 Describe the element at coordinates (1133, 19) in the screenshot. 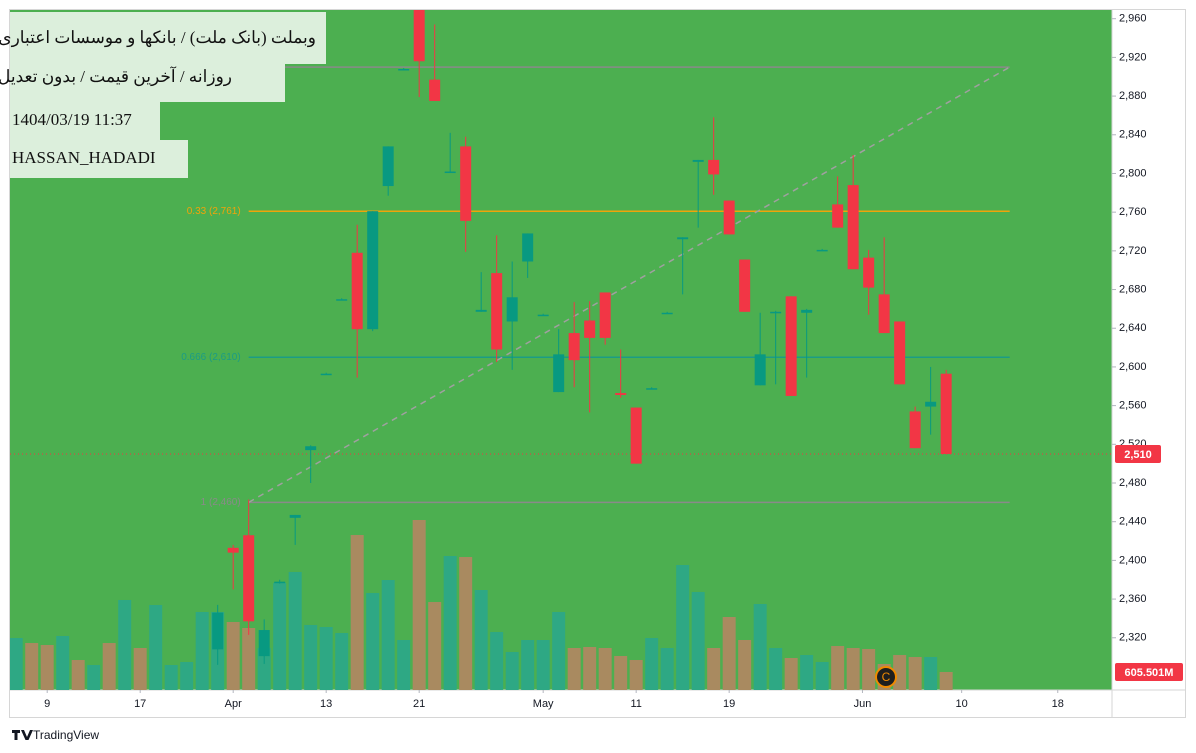

I see `y-tick-label: 2,960` at that location.